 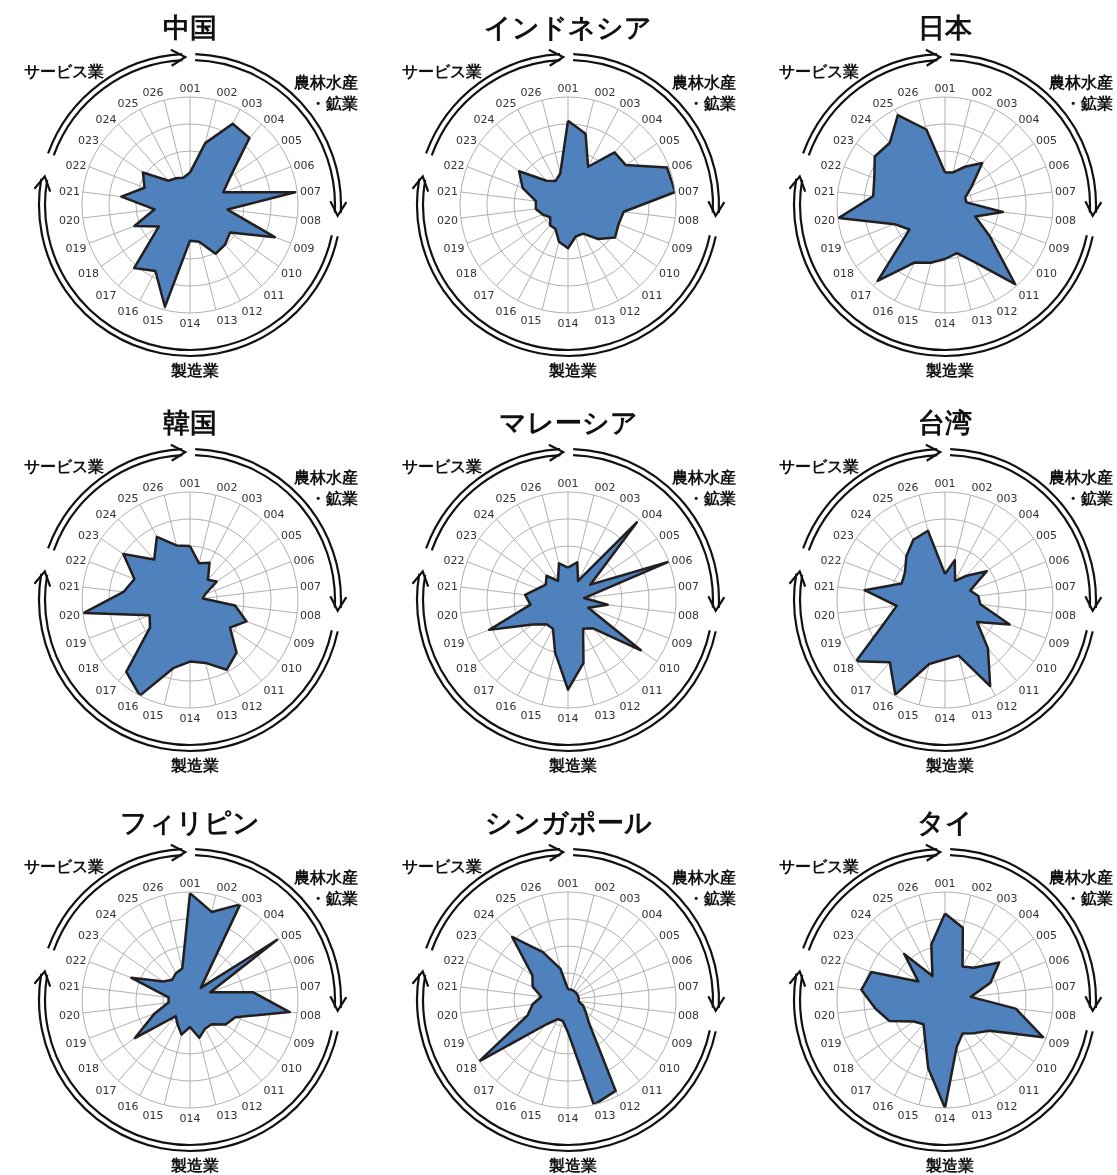 I want to click on chart-title: インドネシア, so click(x=568, y=28).